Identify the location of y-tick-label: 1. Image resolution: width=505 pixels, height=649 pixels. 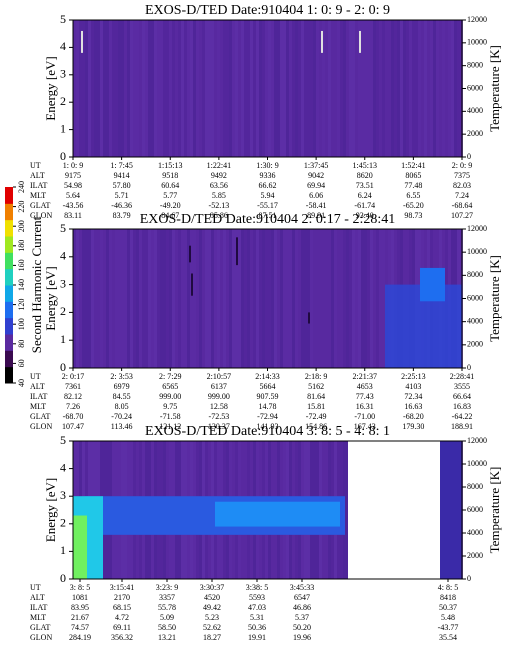
(63, 128).